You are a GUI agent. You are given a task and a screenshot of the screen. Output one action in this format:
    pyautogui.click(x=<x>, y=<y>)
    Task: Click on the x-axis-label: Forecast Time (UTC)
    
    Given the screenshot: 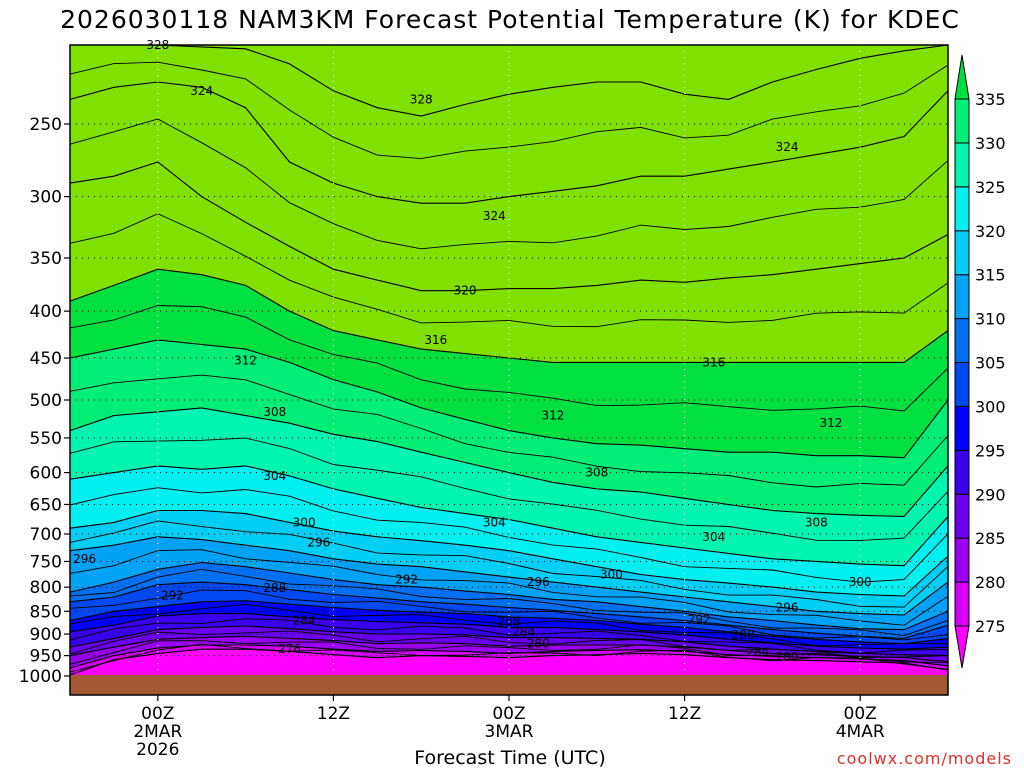 What is the action you would take?
    pyautogui.click(x=509, y=757)
    